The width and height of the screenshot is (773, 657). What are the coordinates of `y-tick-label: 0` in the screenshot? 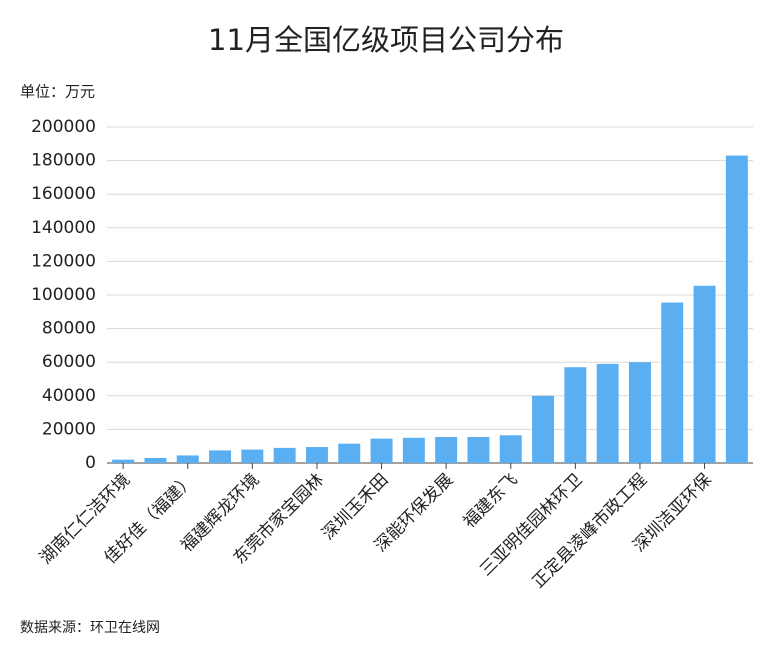 It's located at (90, 463).